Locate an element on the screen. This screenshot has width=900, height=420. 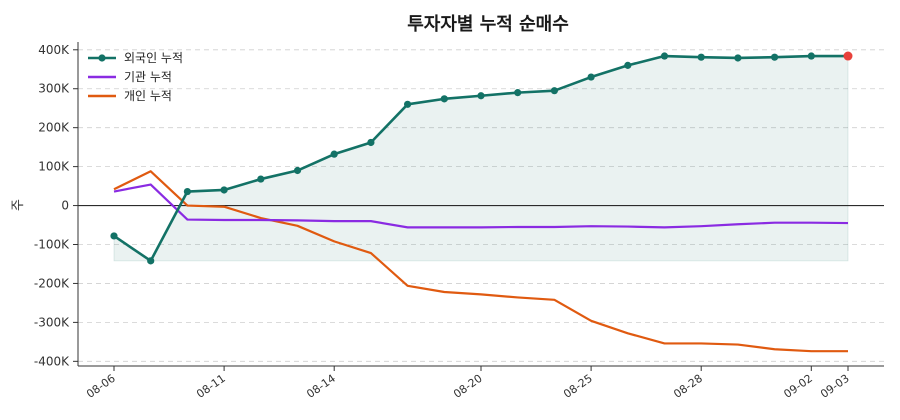
x-tick-label: 08-20 is located at coordinates (468, 386).